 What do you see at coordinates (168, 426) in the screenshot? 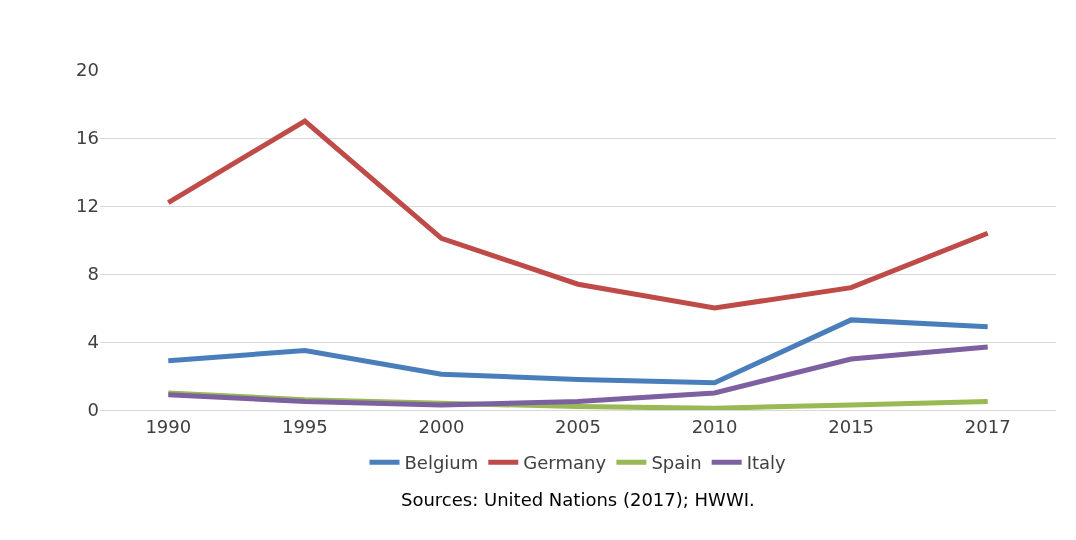
I see `x-tick-label: 1990` at bounding box center [168, 426].